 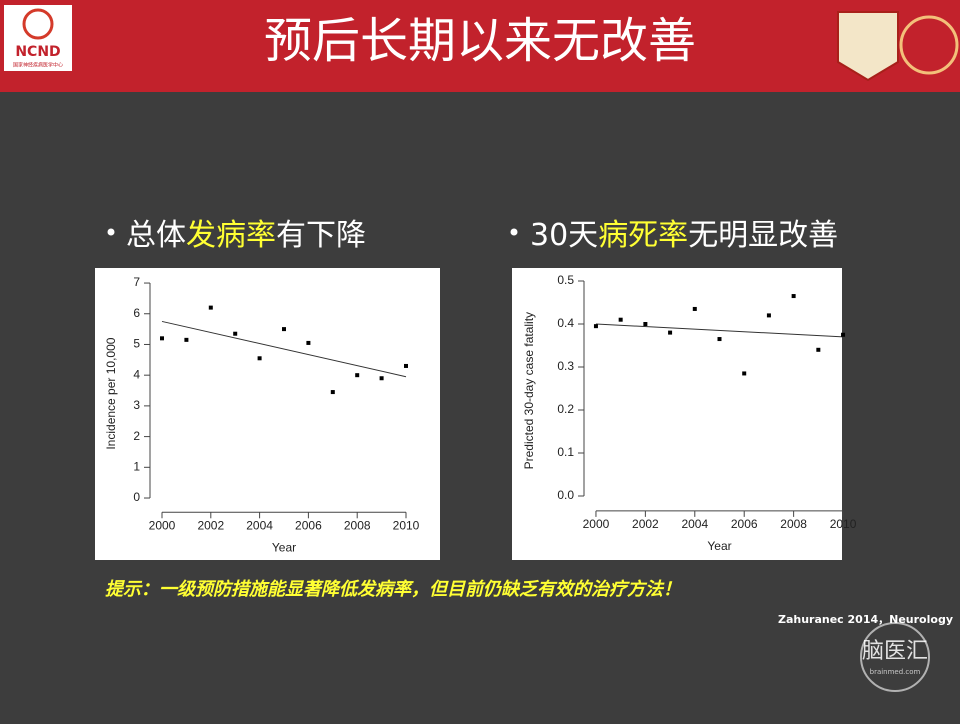 I want to click on slide-title: 预后长期以来无改善, so click(x=480, y=41).